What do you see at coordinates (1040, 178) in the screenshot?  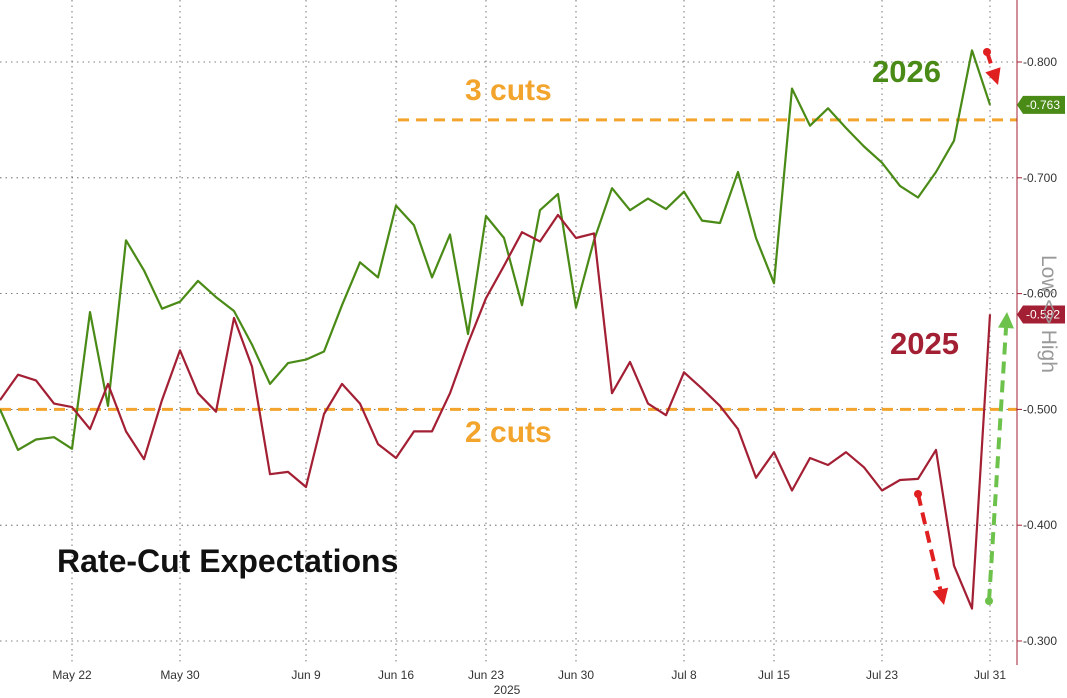 I see `y-tick-label: -0.700` at bounding box center [1040, 178].